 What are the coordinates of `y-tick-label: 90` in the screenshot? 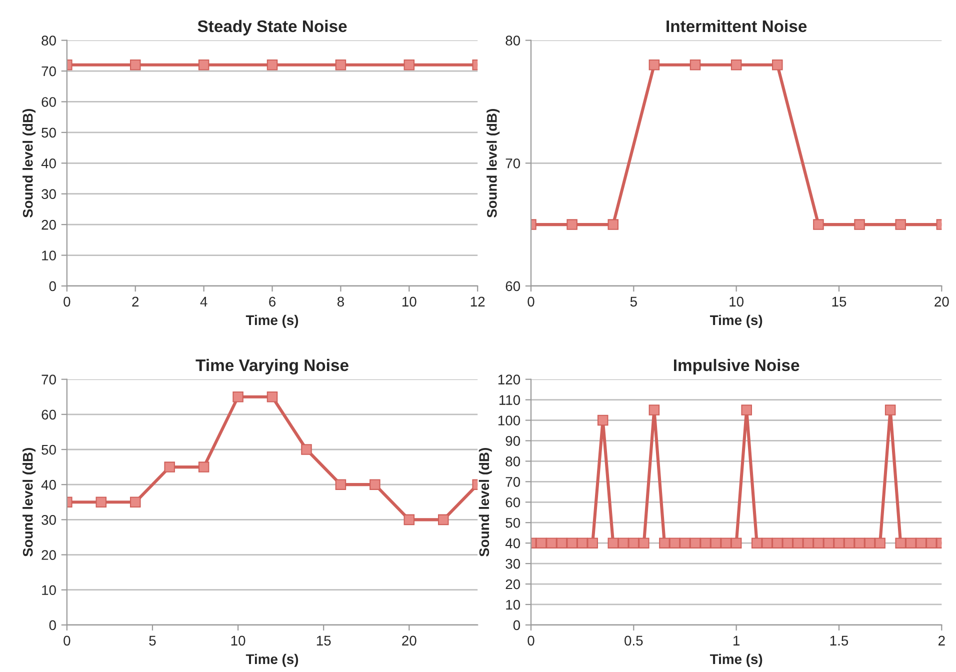 It's located at (513, 441).